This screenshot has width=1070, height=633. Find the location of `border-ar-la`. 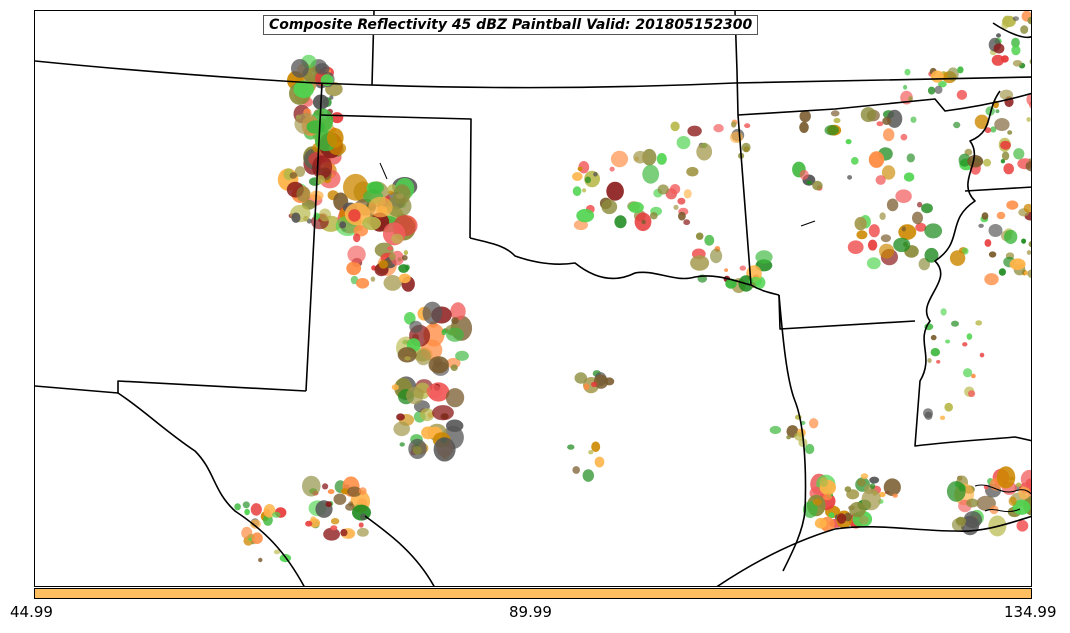

border-ar-la is located at coordinates (847, 312).